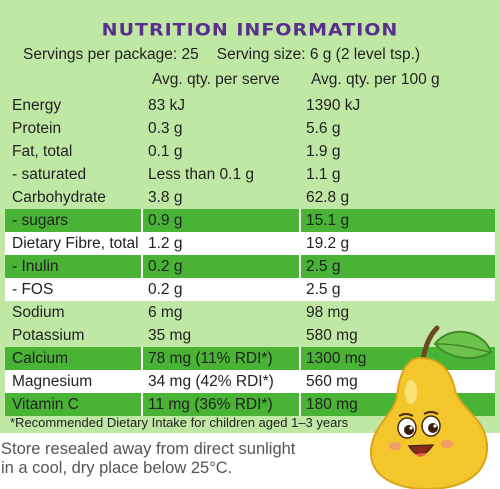  I want to click on nutrient-per-100g: 180 mg, so click(332, 404).